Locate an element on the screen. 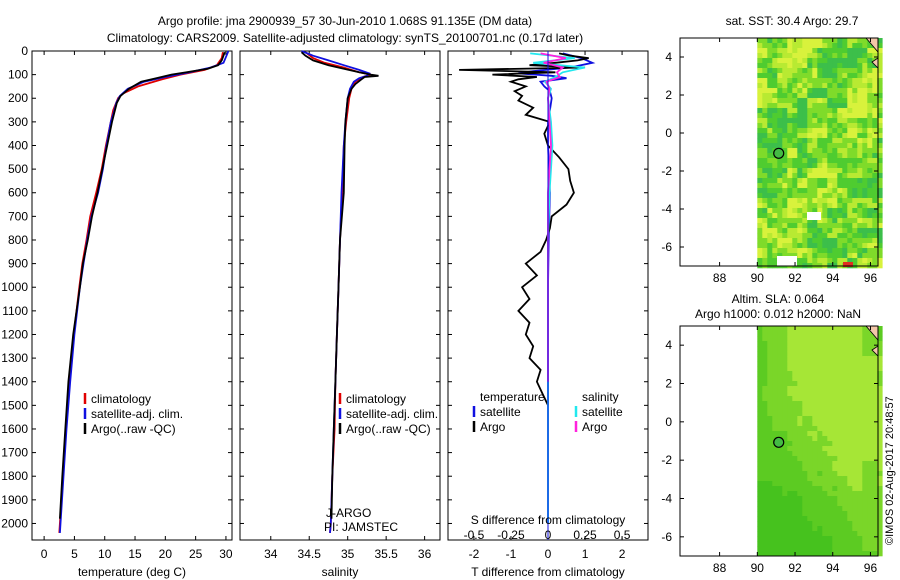 The height and width of the screenshot is (580, 900). y-tick-label: 1400 is located at coordinates (14, 382).